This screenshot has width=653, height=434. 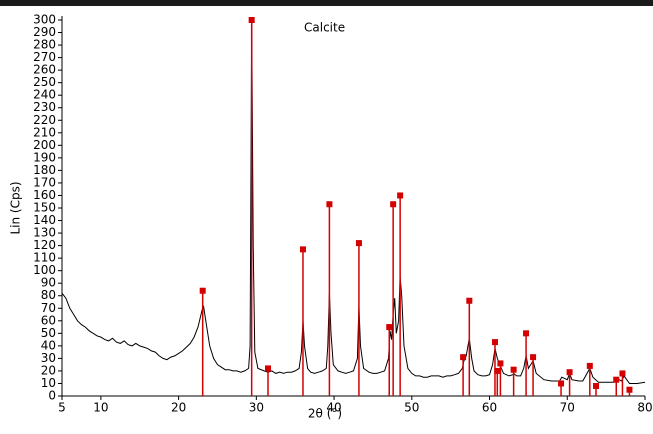 I want to click on y-tick-label: 240, so click(x=44, y=95).